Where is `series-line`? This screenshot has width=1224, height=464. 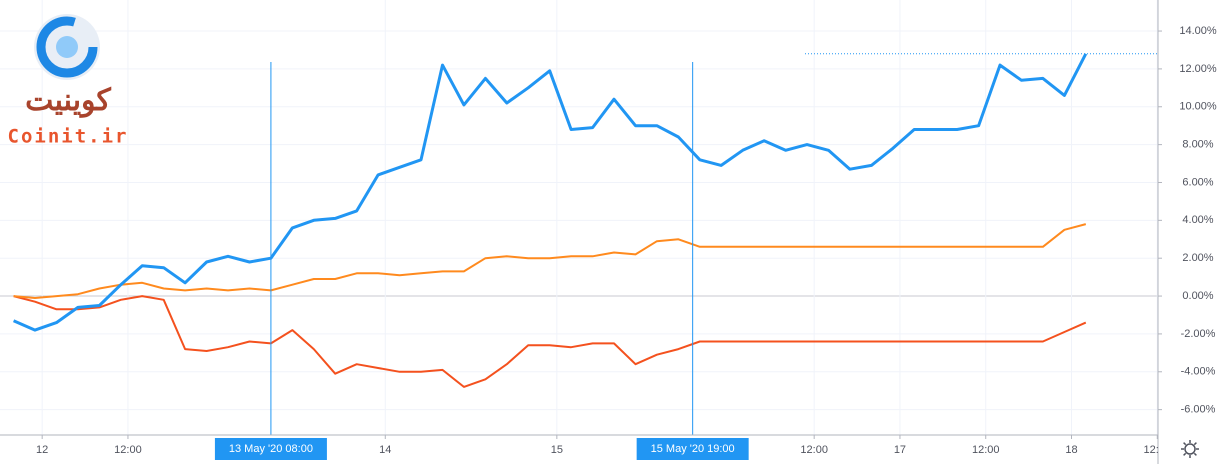 series-line is located at coordinates (550, 261).